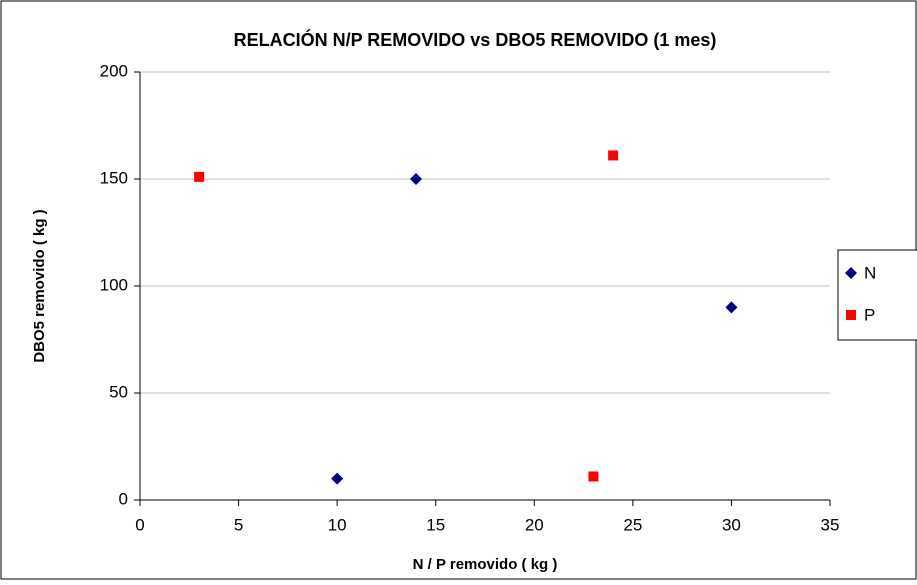 Image resolution: width=917 pixels, height=585 pixels. I want to click on x-tick-label: 35, so click(830, 524).